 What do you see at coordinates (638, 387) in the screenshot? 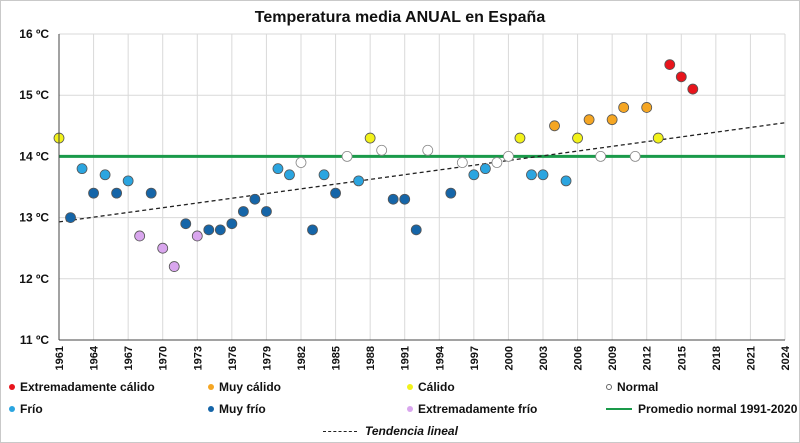
I see `legend-label: Normal` at bounding box center [638, 387].